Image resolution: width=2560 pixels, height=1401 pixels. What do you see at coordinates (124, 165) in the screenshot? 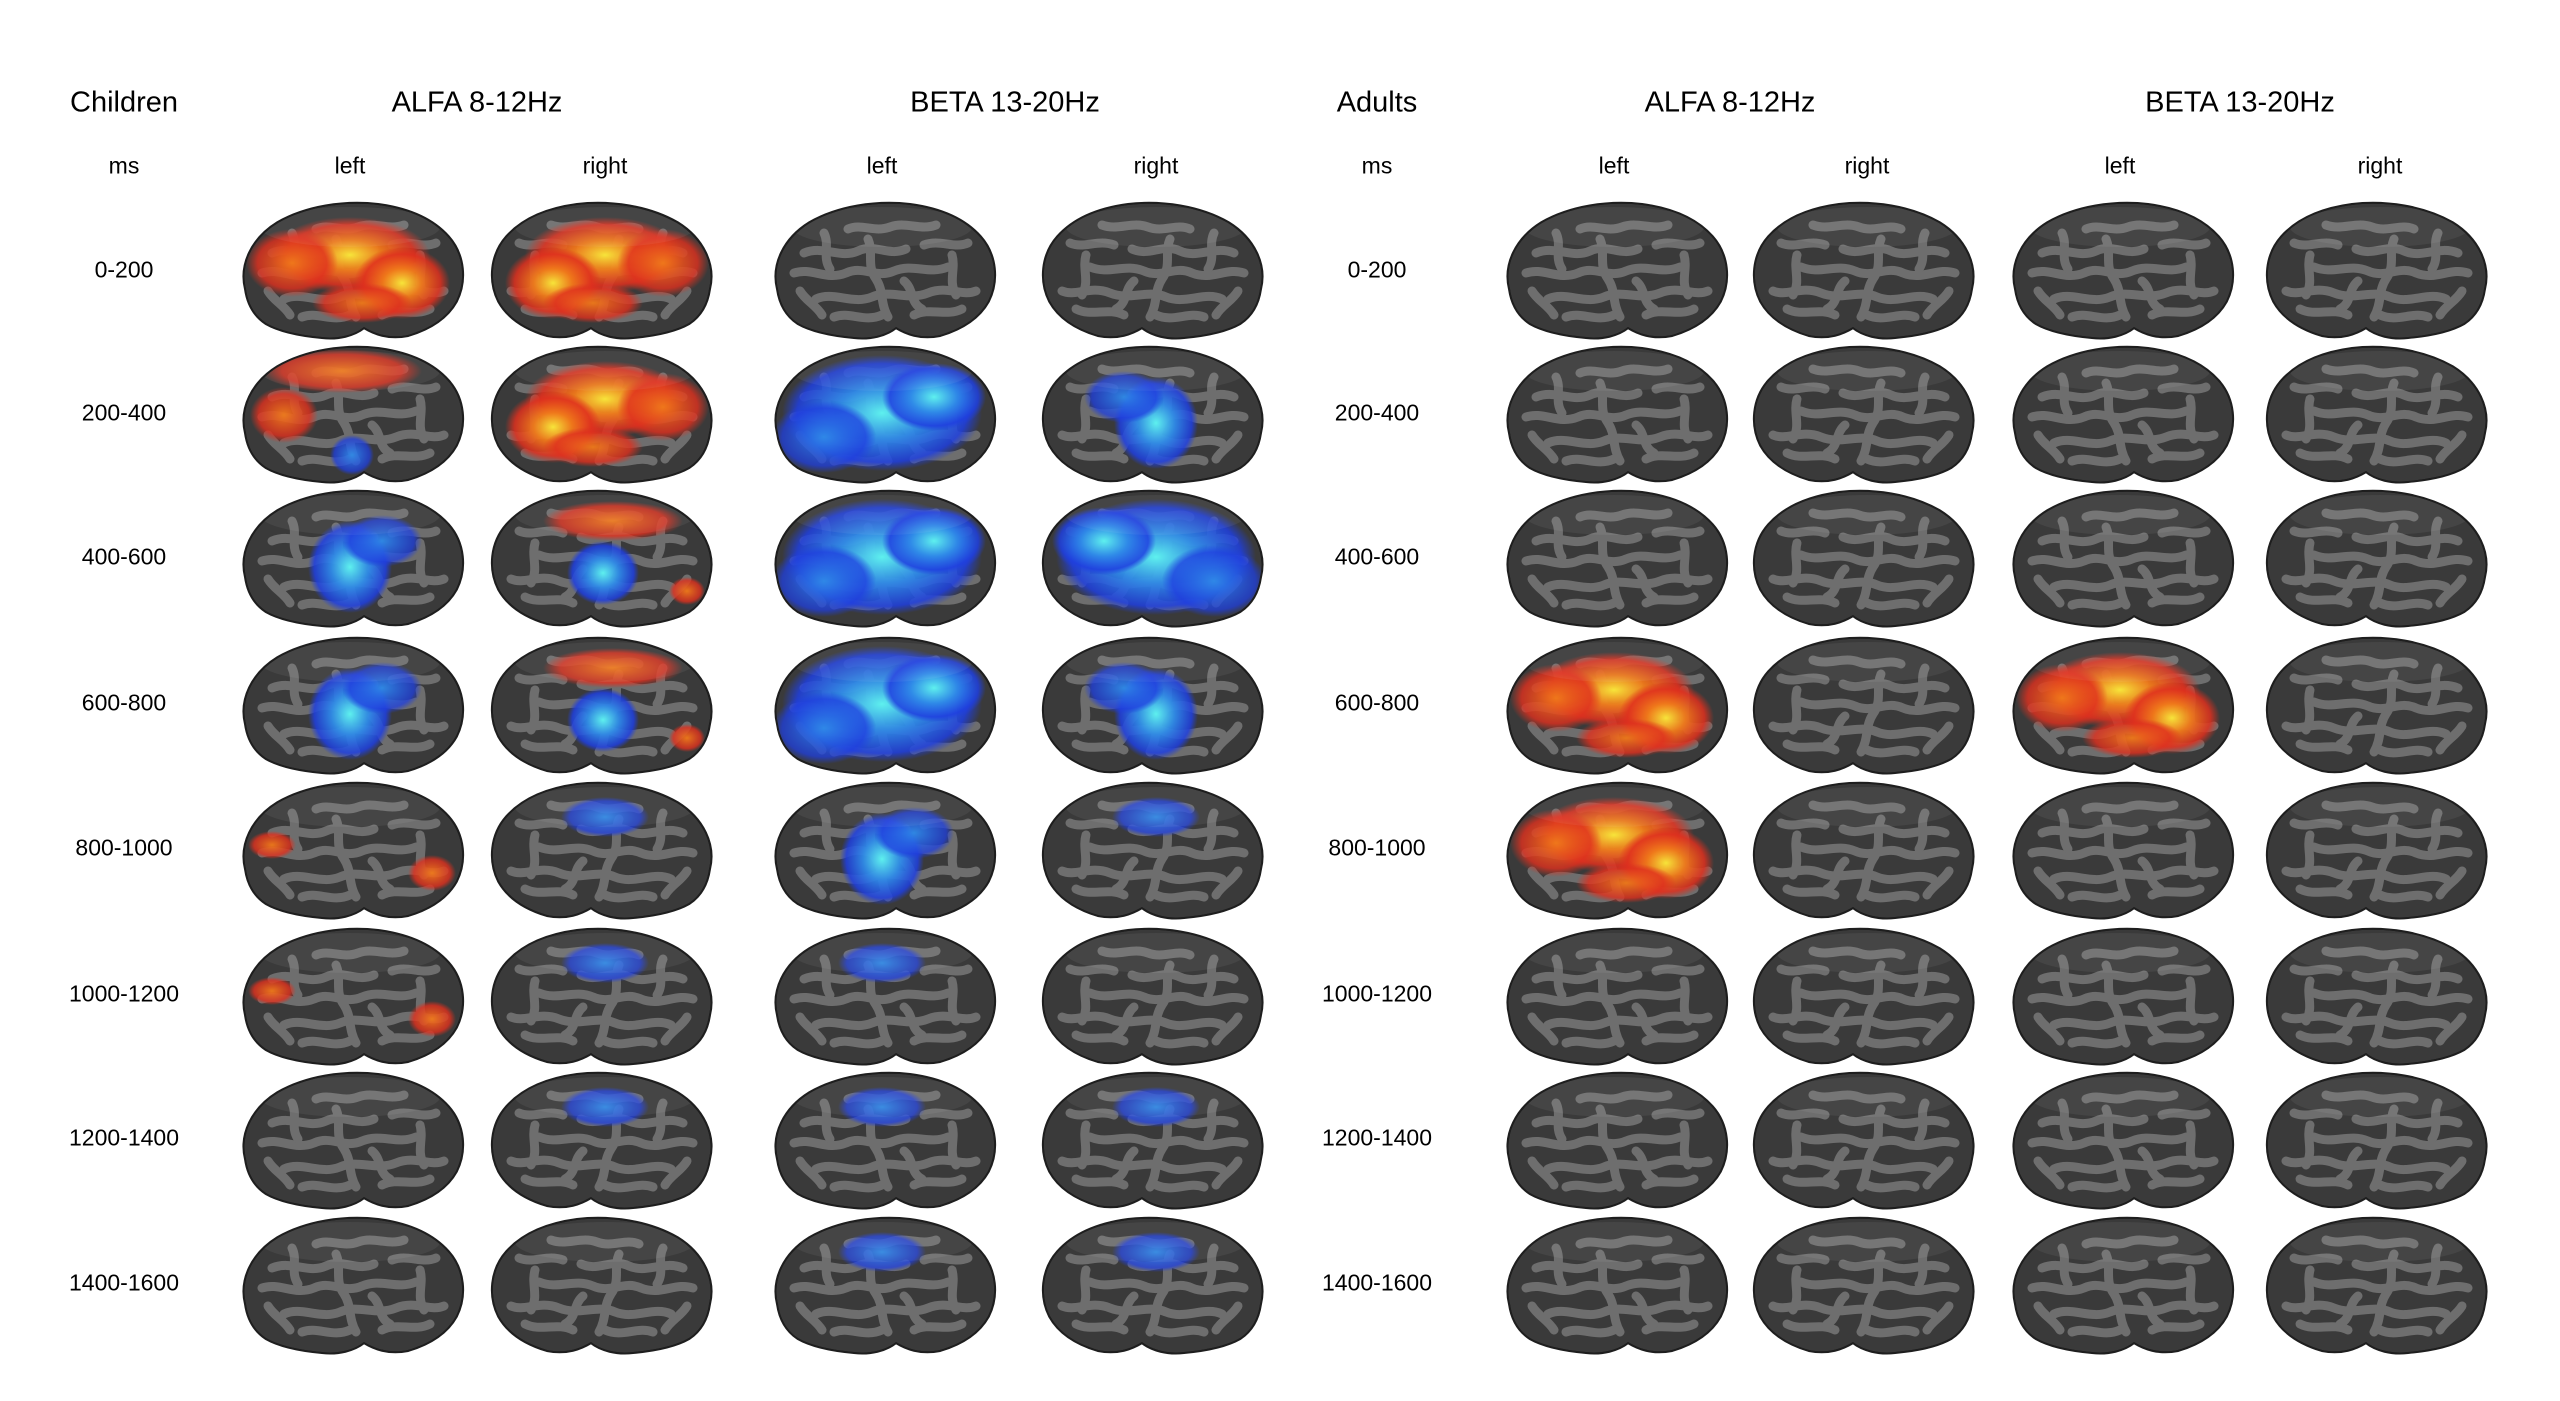
I see `children-ms-label: ms` at bounding box center [124, 165].